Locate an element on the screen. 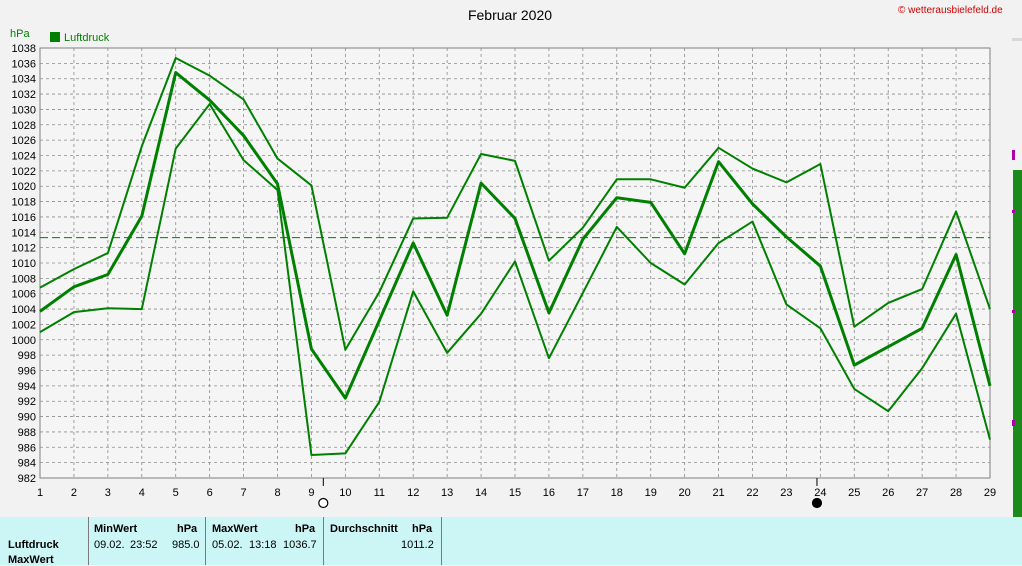 The width and height of the screenshot is (1022, 566). x-tick-label: 24 is located at coordinates (820, 493).